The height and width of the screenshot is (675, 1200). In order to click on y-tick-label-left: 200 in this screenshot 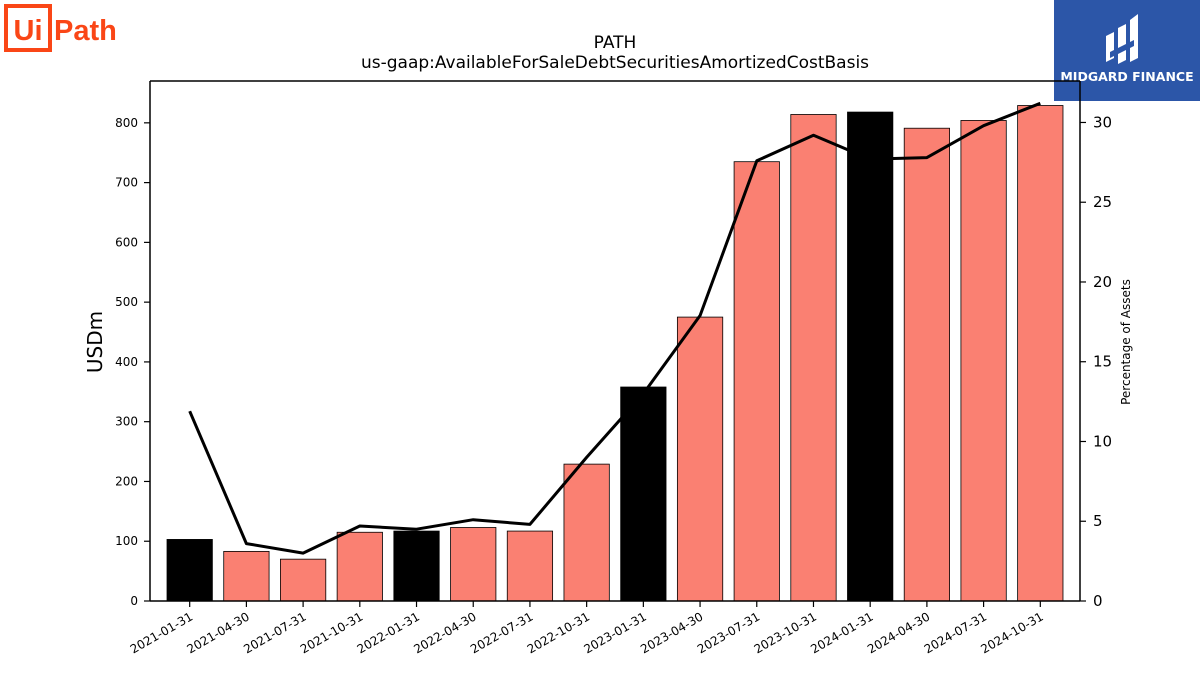, I will do `click(126, 481)`.